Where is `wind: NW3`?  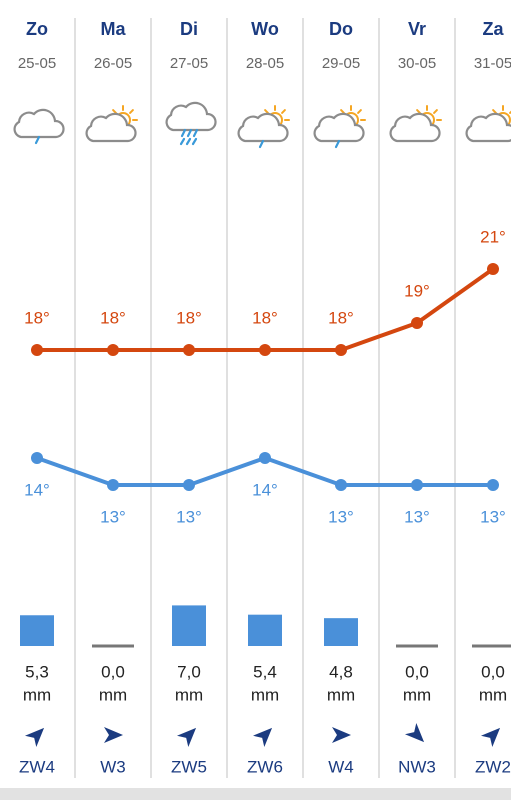
wind: NW3 is located at coordinates (417, 766).